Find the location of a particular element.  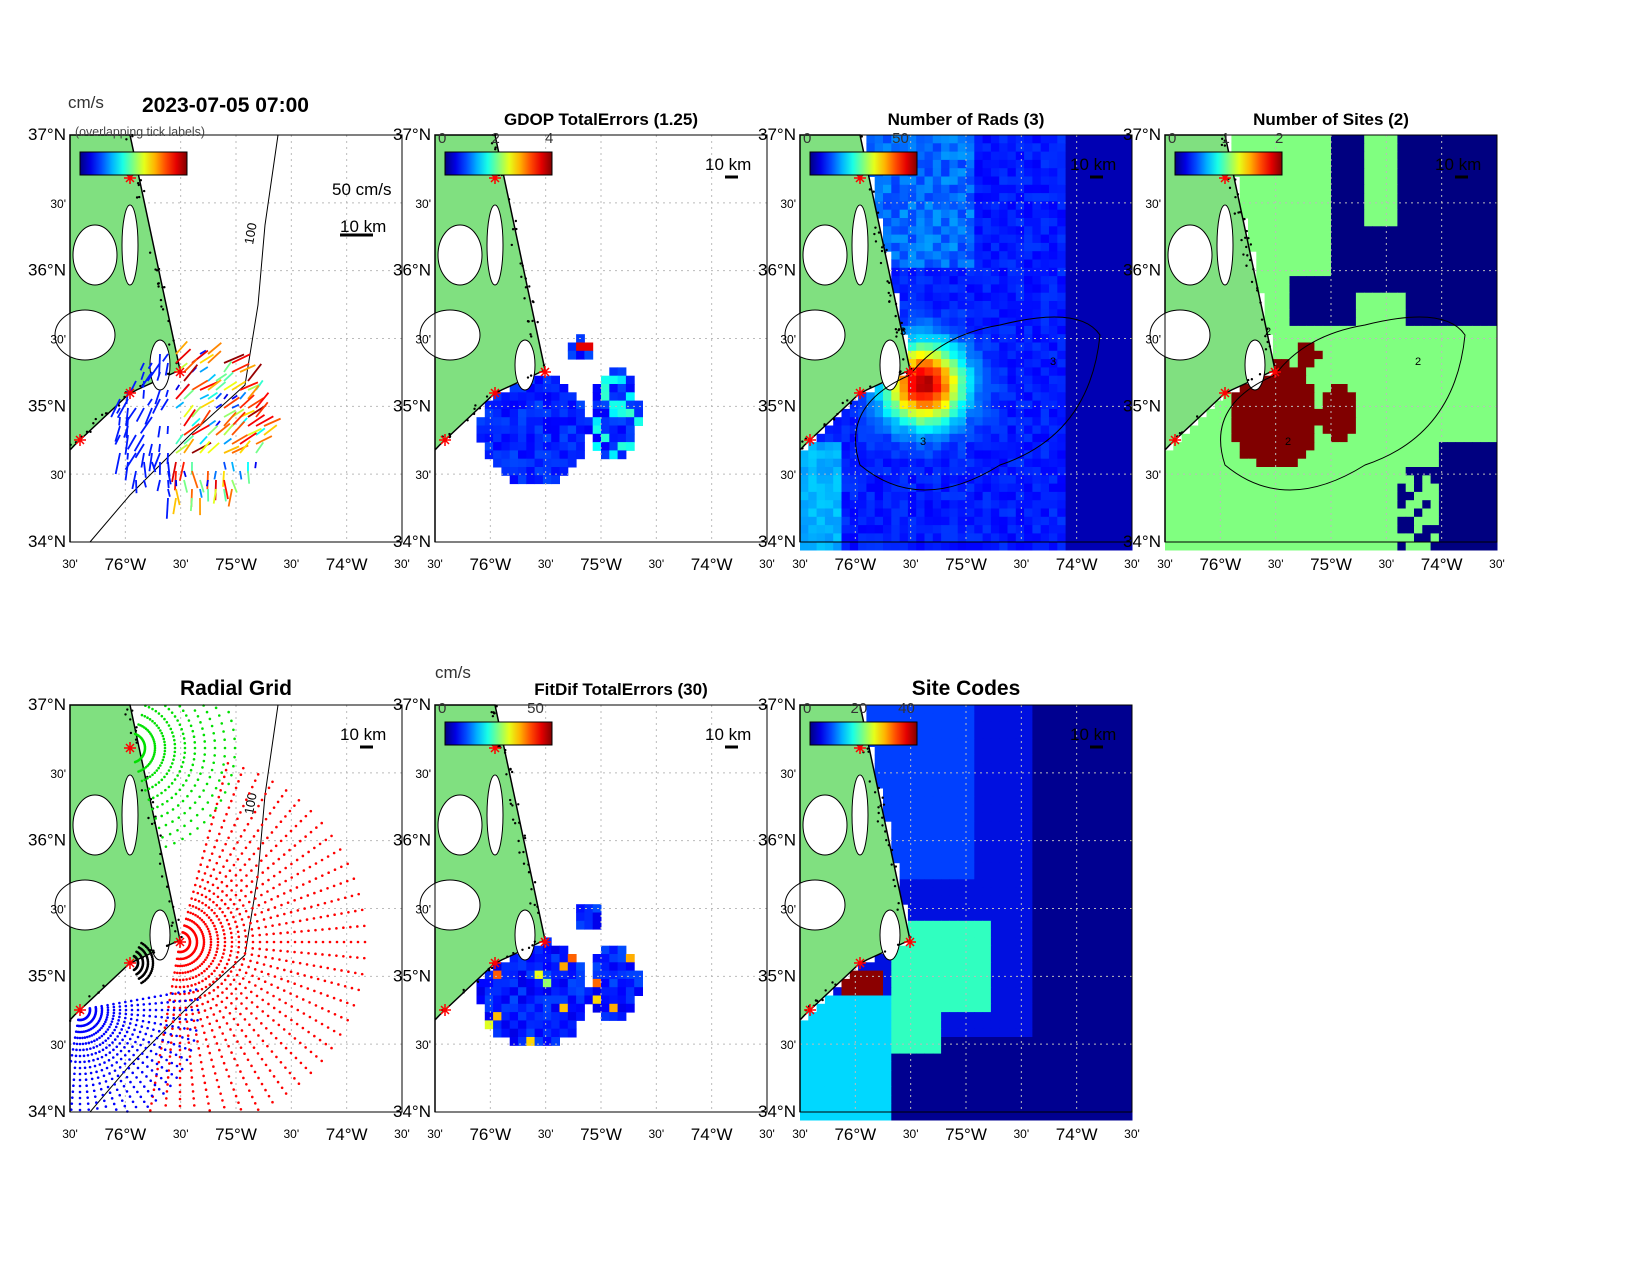

panel-title: GDOP TotalErrors (1.25) is located at coordinates (601, 119).